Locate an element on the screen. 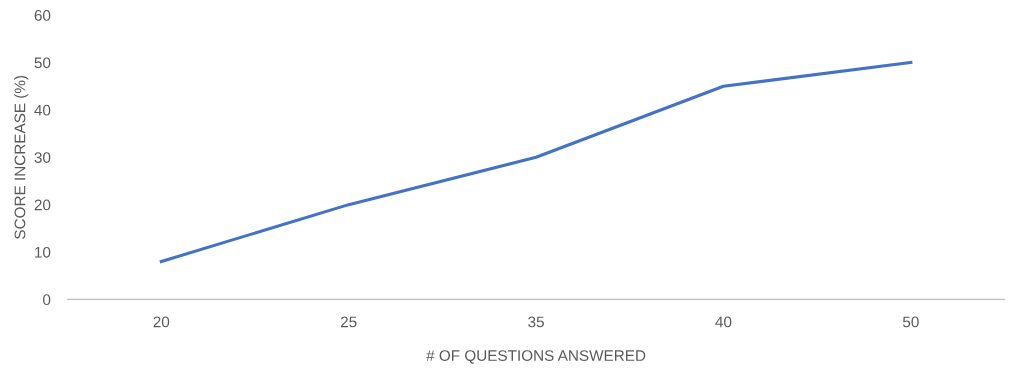 Image resolution: width=1024 pixels, height=379 pixels. y-axis-title: SCORE INCREASE (%) is located at coordinates (21, 157).